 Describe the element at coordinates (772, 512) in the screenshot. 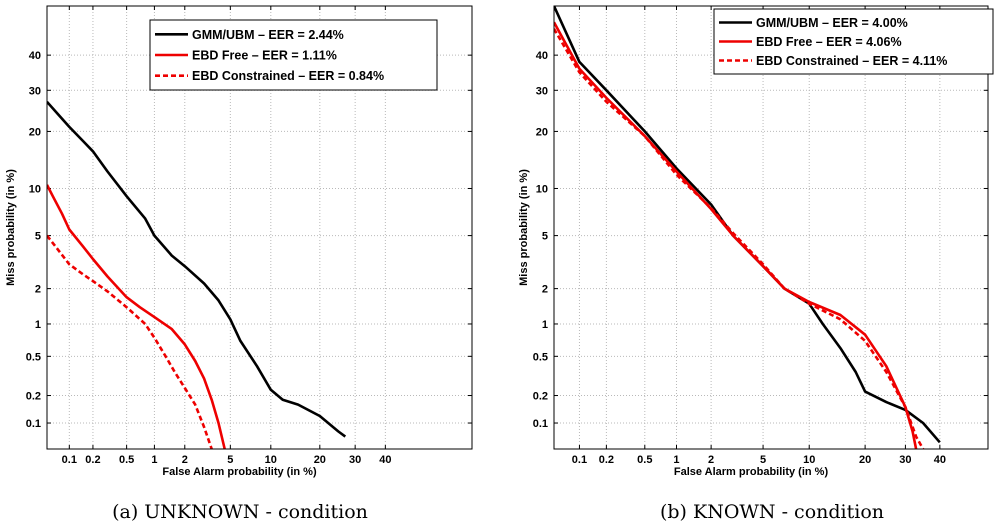

I see `panel-caption: (b) KNOWN - condition` at that location.